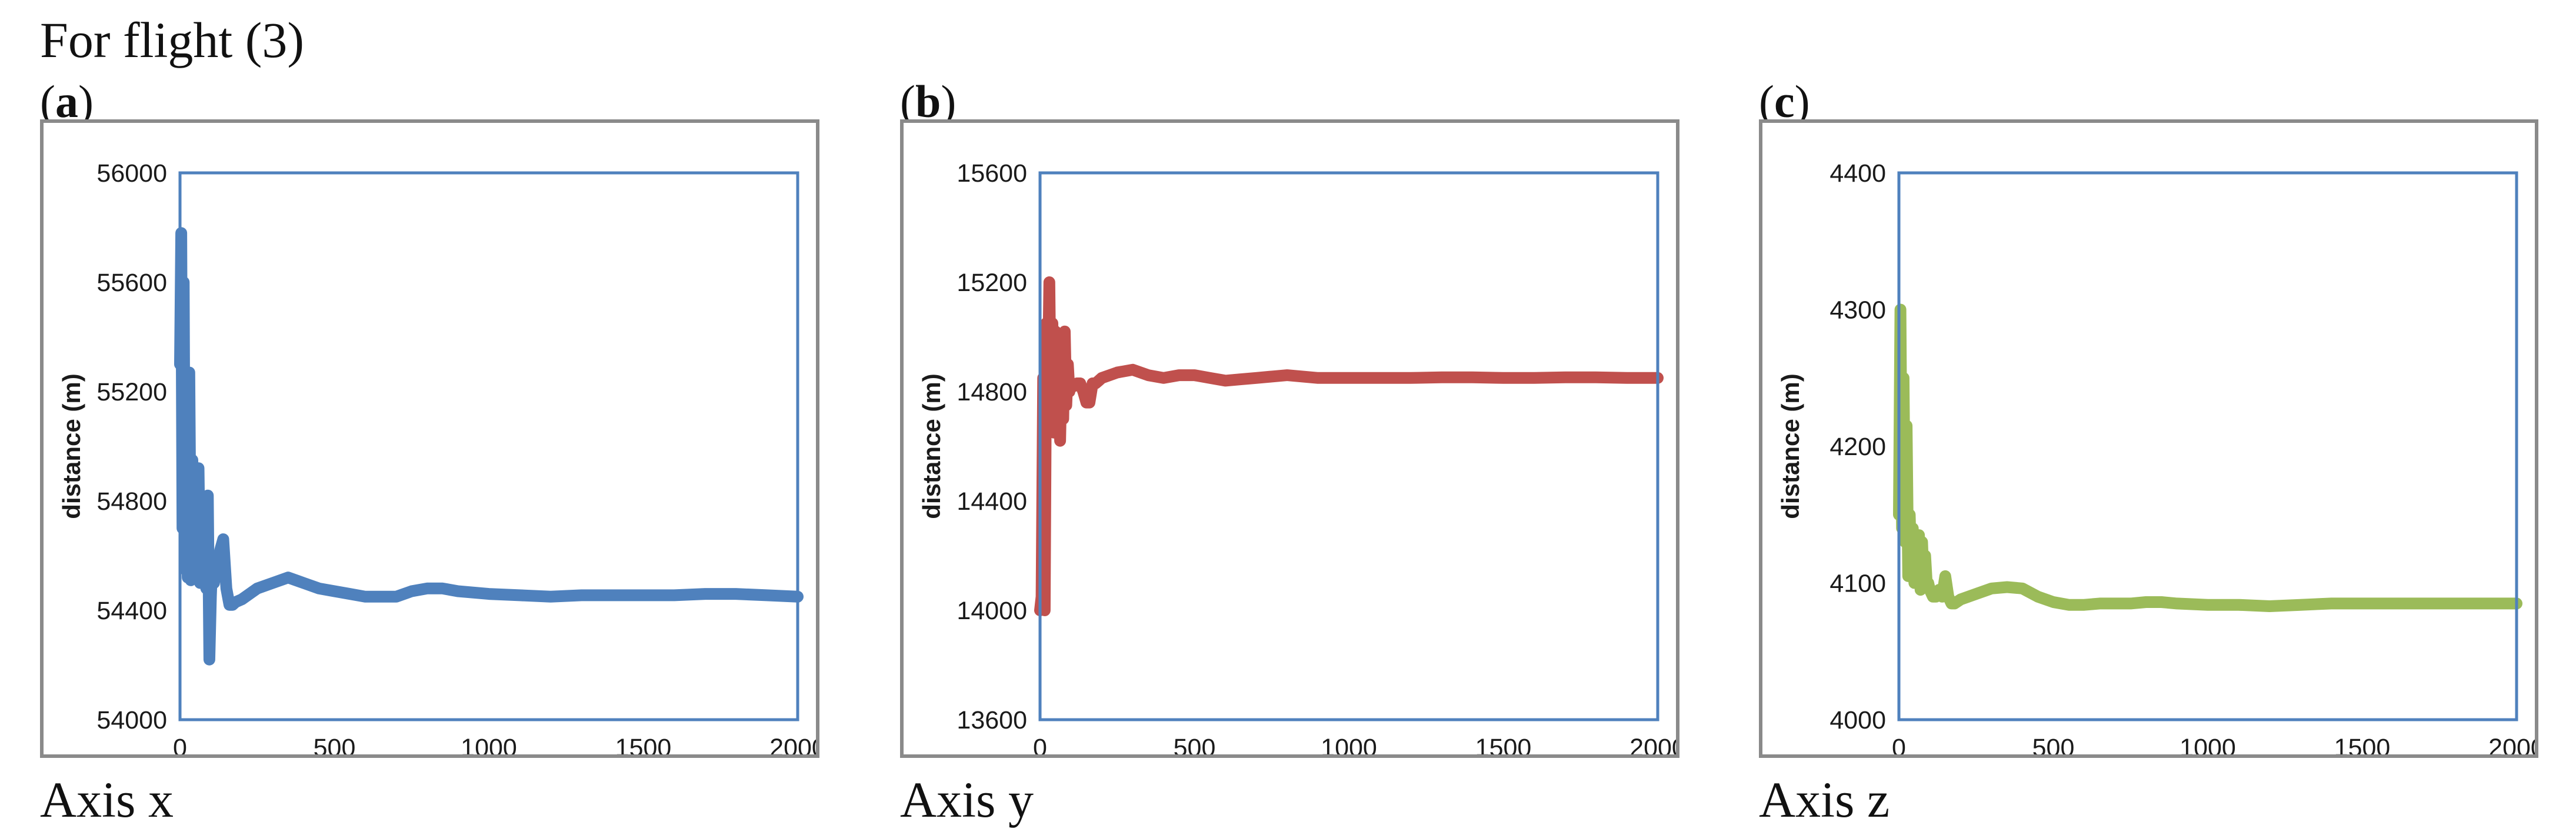 This screenshot has width=2576, height=832. Describe the element at coordinates (1824, 799) in the screenshot. I see `axis-caption-c: Axis z` at that location.